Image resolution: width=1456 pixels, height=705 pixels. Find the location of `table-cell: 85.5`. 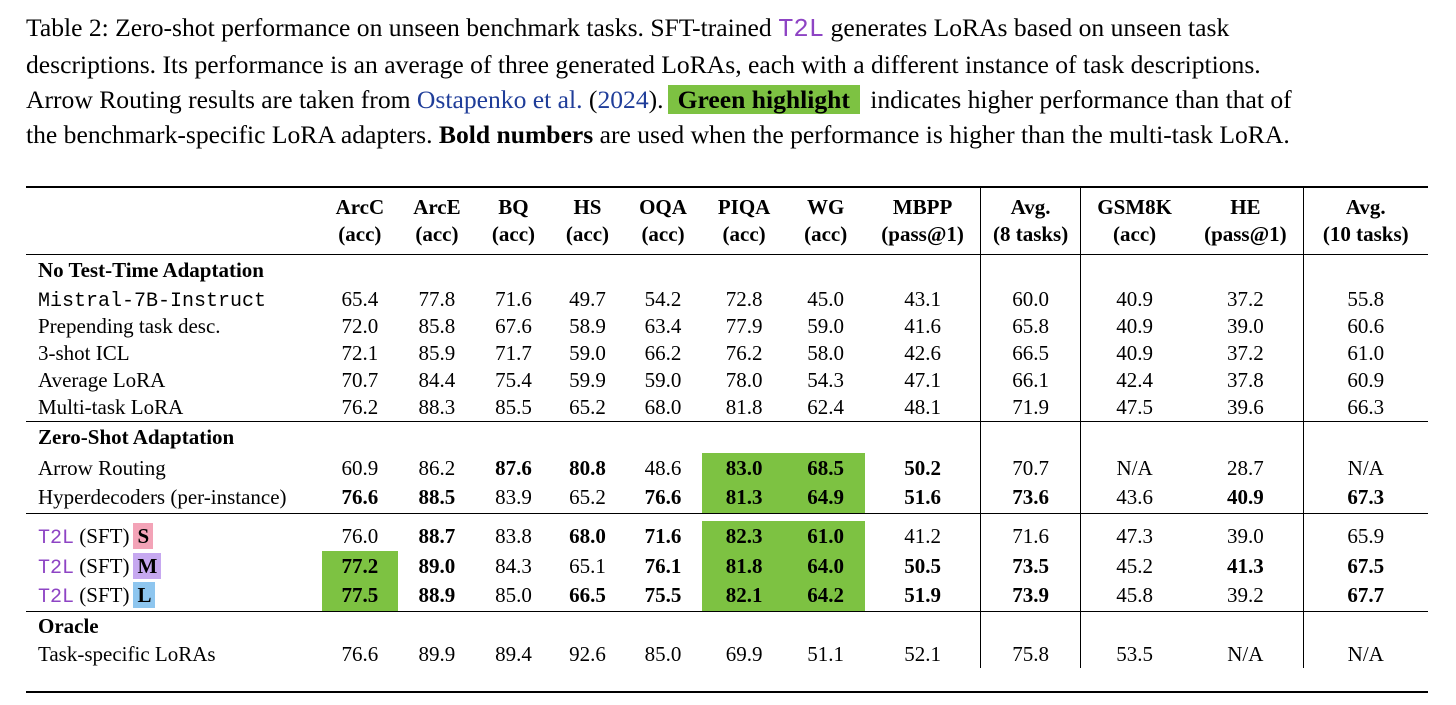

table-cell: 85.5 is located at coordinates (513, 406).